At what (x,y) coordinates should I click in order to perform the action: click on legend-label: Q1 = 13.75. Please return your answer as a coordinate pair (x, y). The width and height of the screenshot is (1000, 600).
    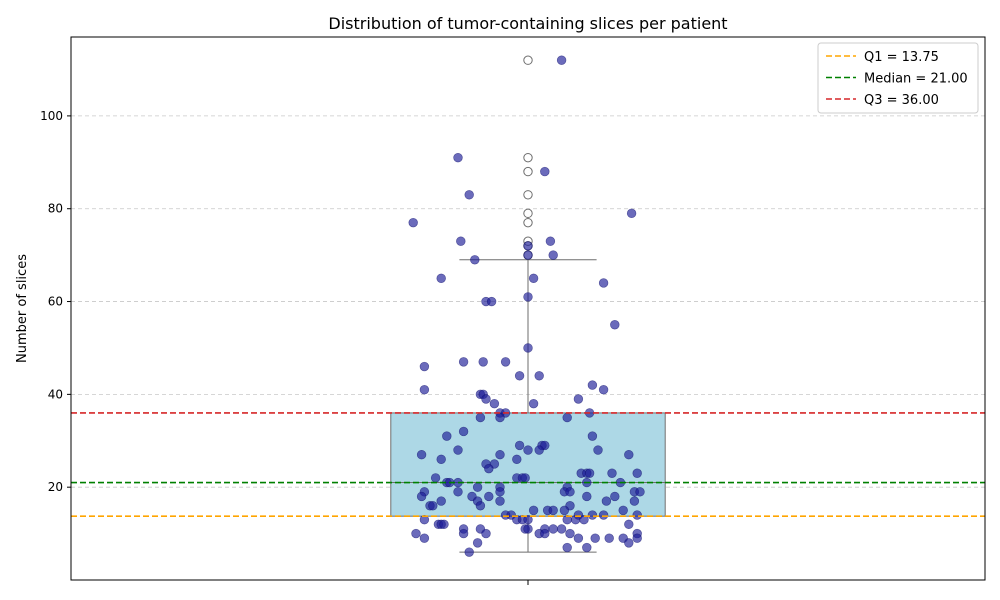
    Looking at the image, I should click on (901, 57).